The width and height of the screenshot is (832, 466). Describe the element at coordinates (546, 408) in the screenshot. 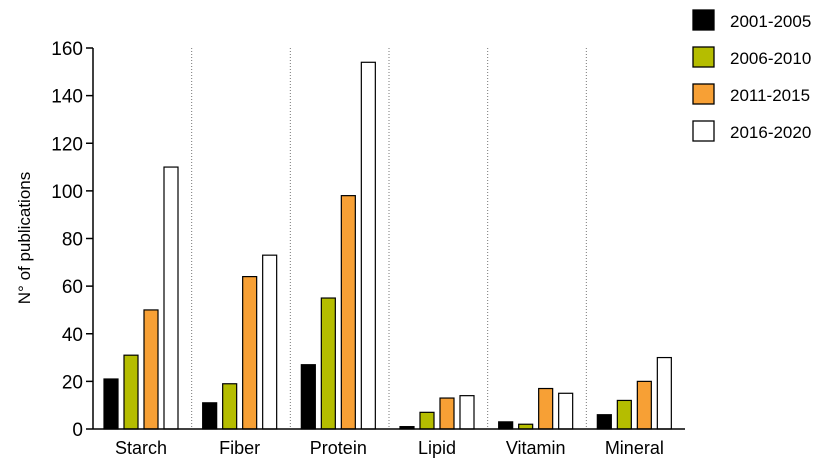

I see `bar-vitamin-2011-2015` at that location.